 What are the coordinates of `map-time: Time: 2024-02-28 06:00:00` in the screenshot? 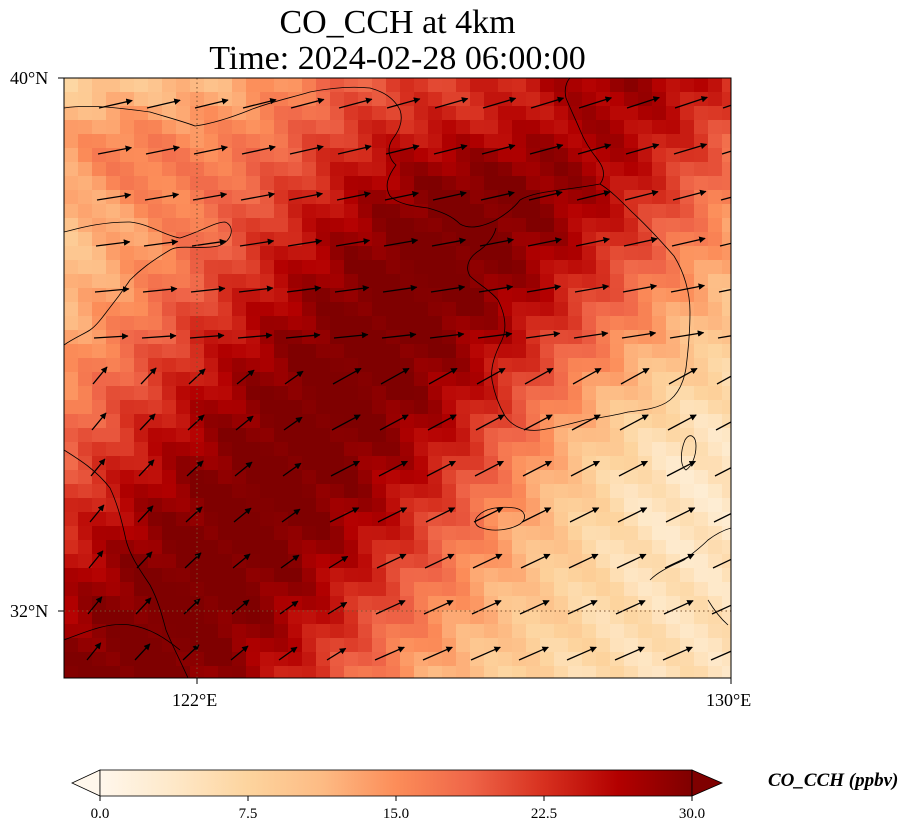 It's located at (397, 58).